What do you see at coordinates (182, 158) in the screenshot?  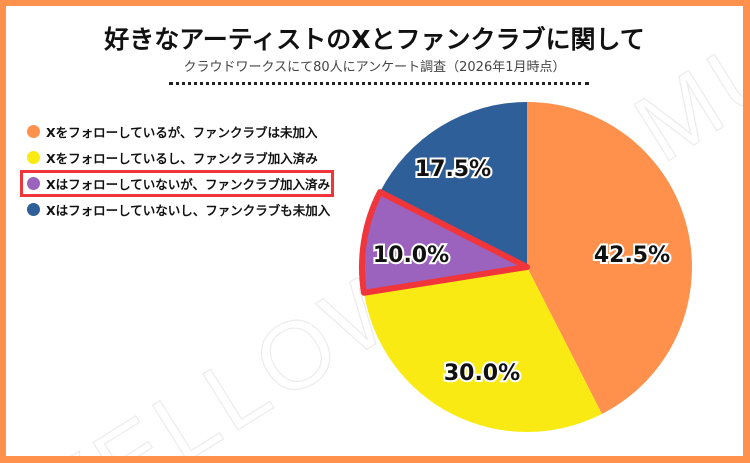 I see `legend-label: Xをフォローしているし、ファンクラブ加入済み` at bounding box center [182, 158].